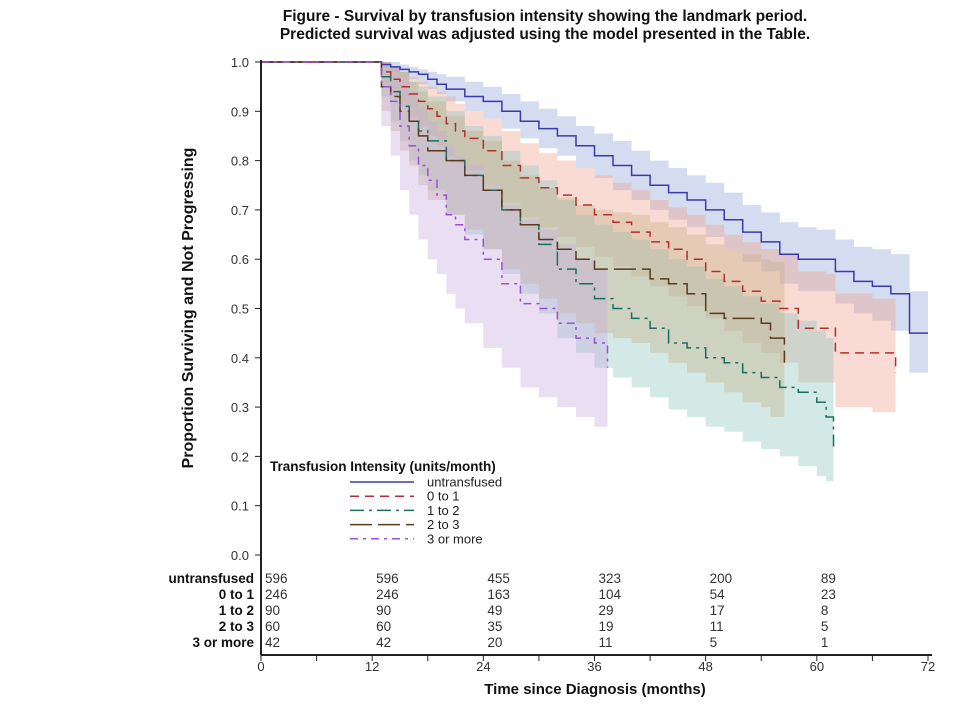 This screenshot has height=720, width=960. What do you see at coordinates (443, 510) in the screenshot?
I see `legend-label: 1 to 2` at bounding box center [443, 510].